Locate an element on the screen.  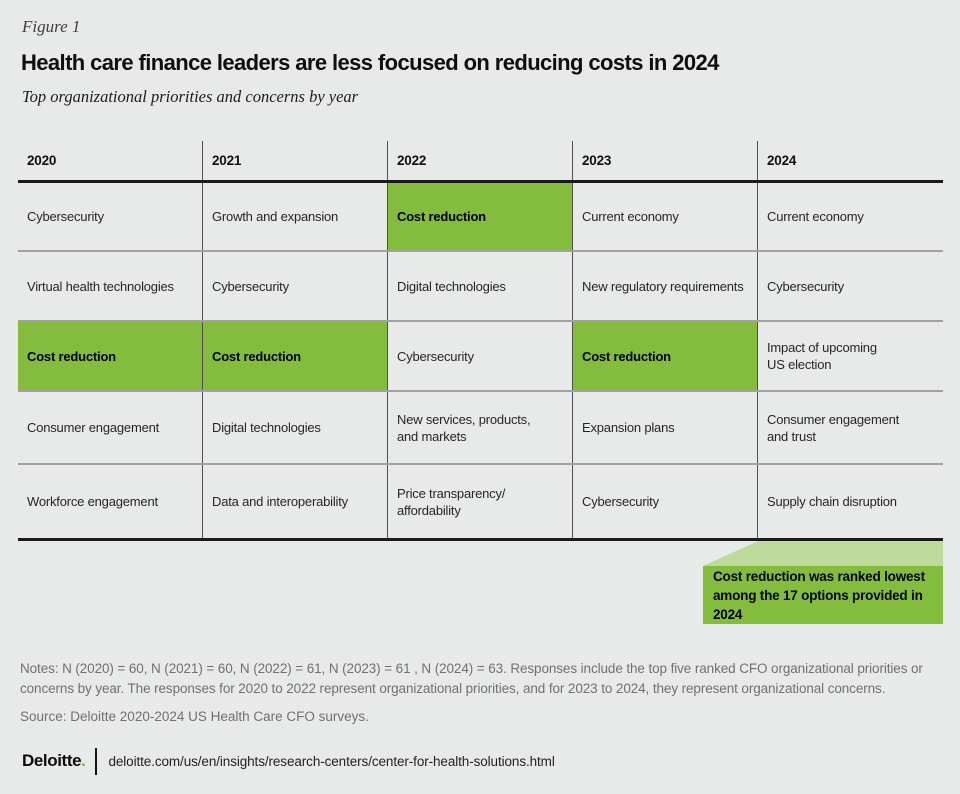
deloitte-logo: Deloitte. is located at coordinates (54, 761).